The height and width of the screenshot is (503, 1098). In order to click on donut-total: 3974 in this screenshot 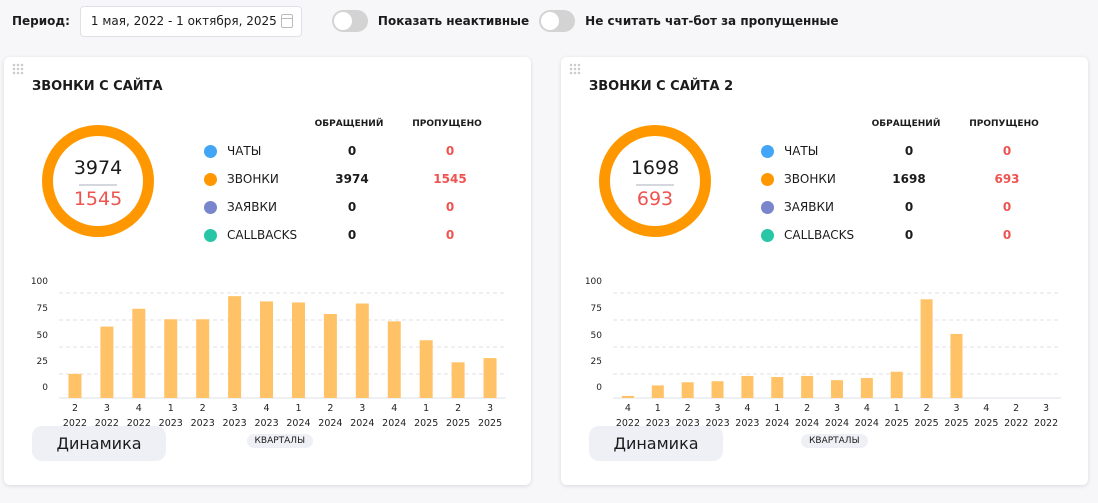, I will do `click(98, 168)`.